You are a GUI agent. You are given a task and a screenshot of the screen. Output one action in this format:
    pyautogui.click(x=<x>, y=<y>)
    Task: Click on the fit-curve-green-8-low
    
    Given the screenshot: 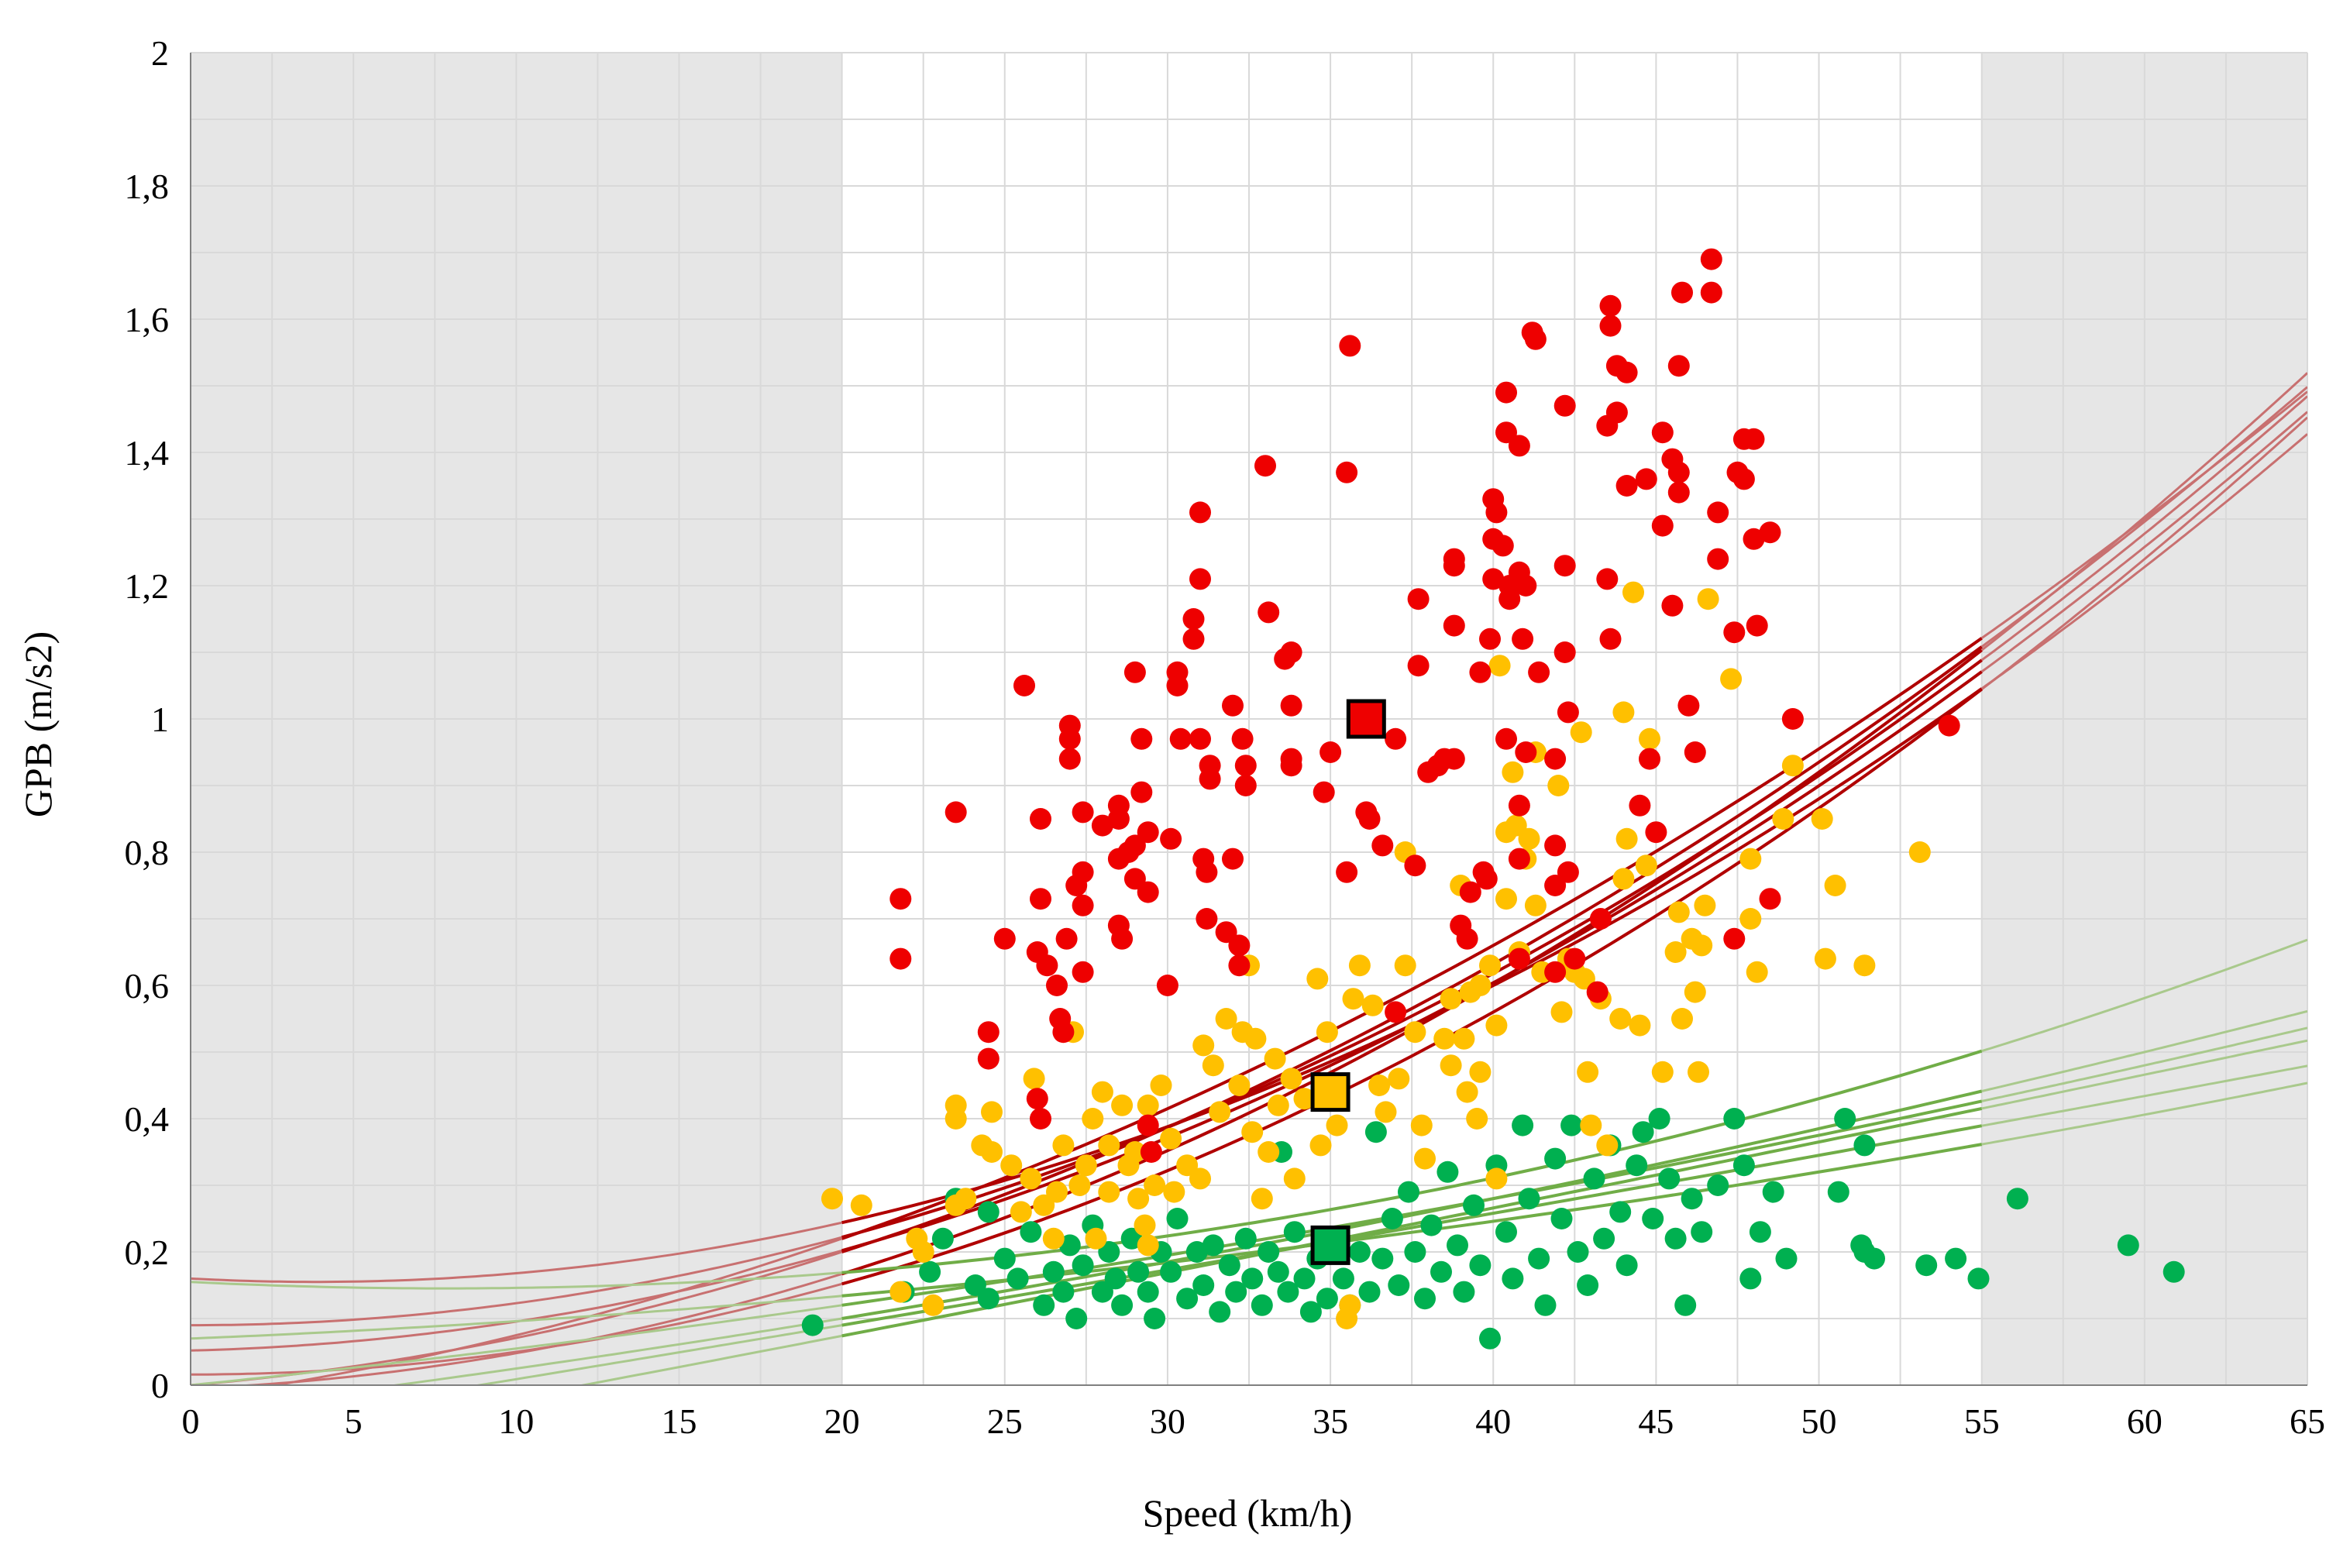 What is the action you would take?
    pyautogui.click(x=517, y=1317)
    